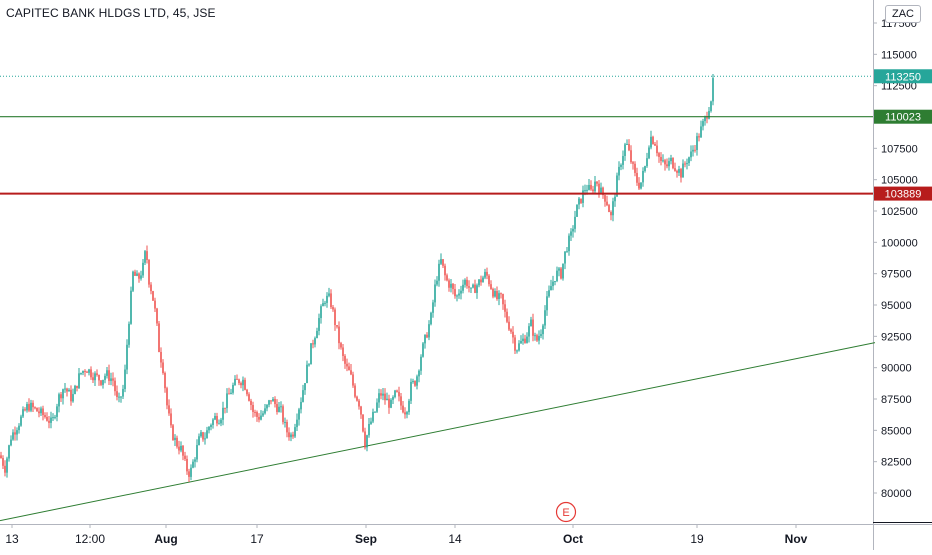 Image resolution: width=932 pixels, height=555 pixels. I want to click on currency-badge: ZAC, so click(903, 14).